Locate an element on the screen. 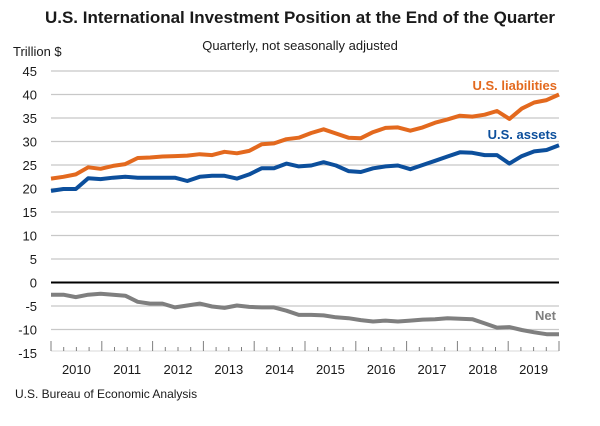 The height and width of the screenshot is (426, 600). y-tick-label: 15 is located at coordinates (30, 212).